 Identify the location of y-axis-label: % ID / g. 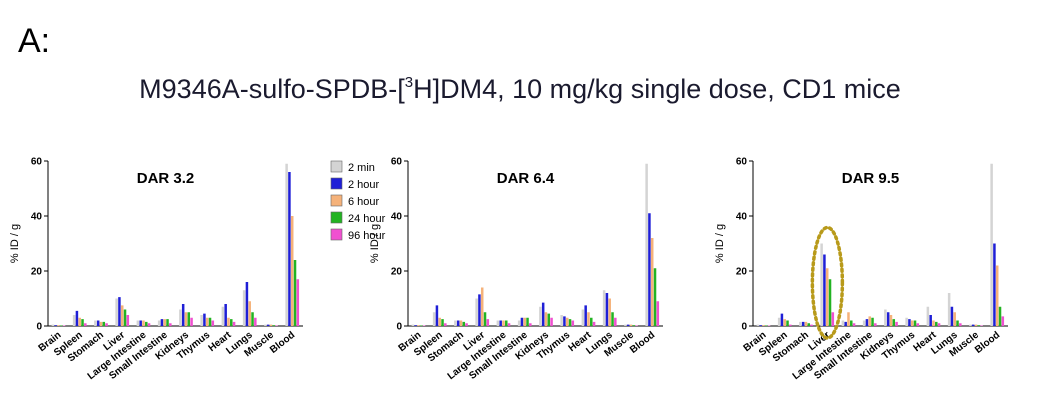
(15, 243).